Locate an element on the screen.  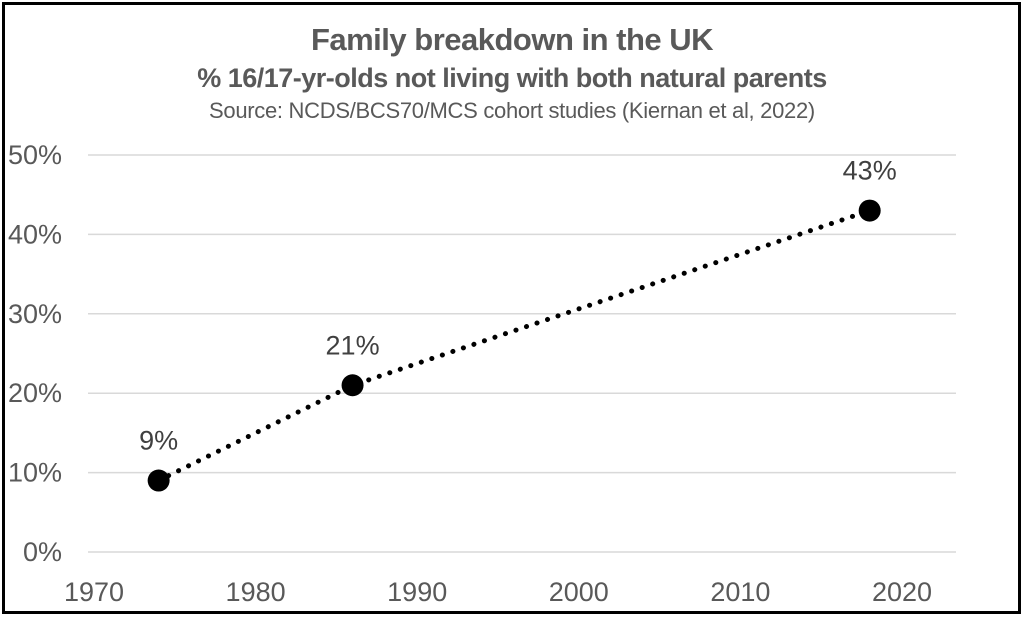
x-axis-tick-label: 1970 is located at coordinates (94, 592).